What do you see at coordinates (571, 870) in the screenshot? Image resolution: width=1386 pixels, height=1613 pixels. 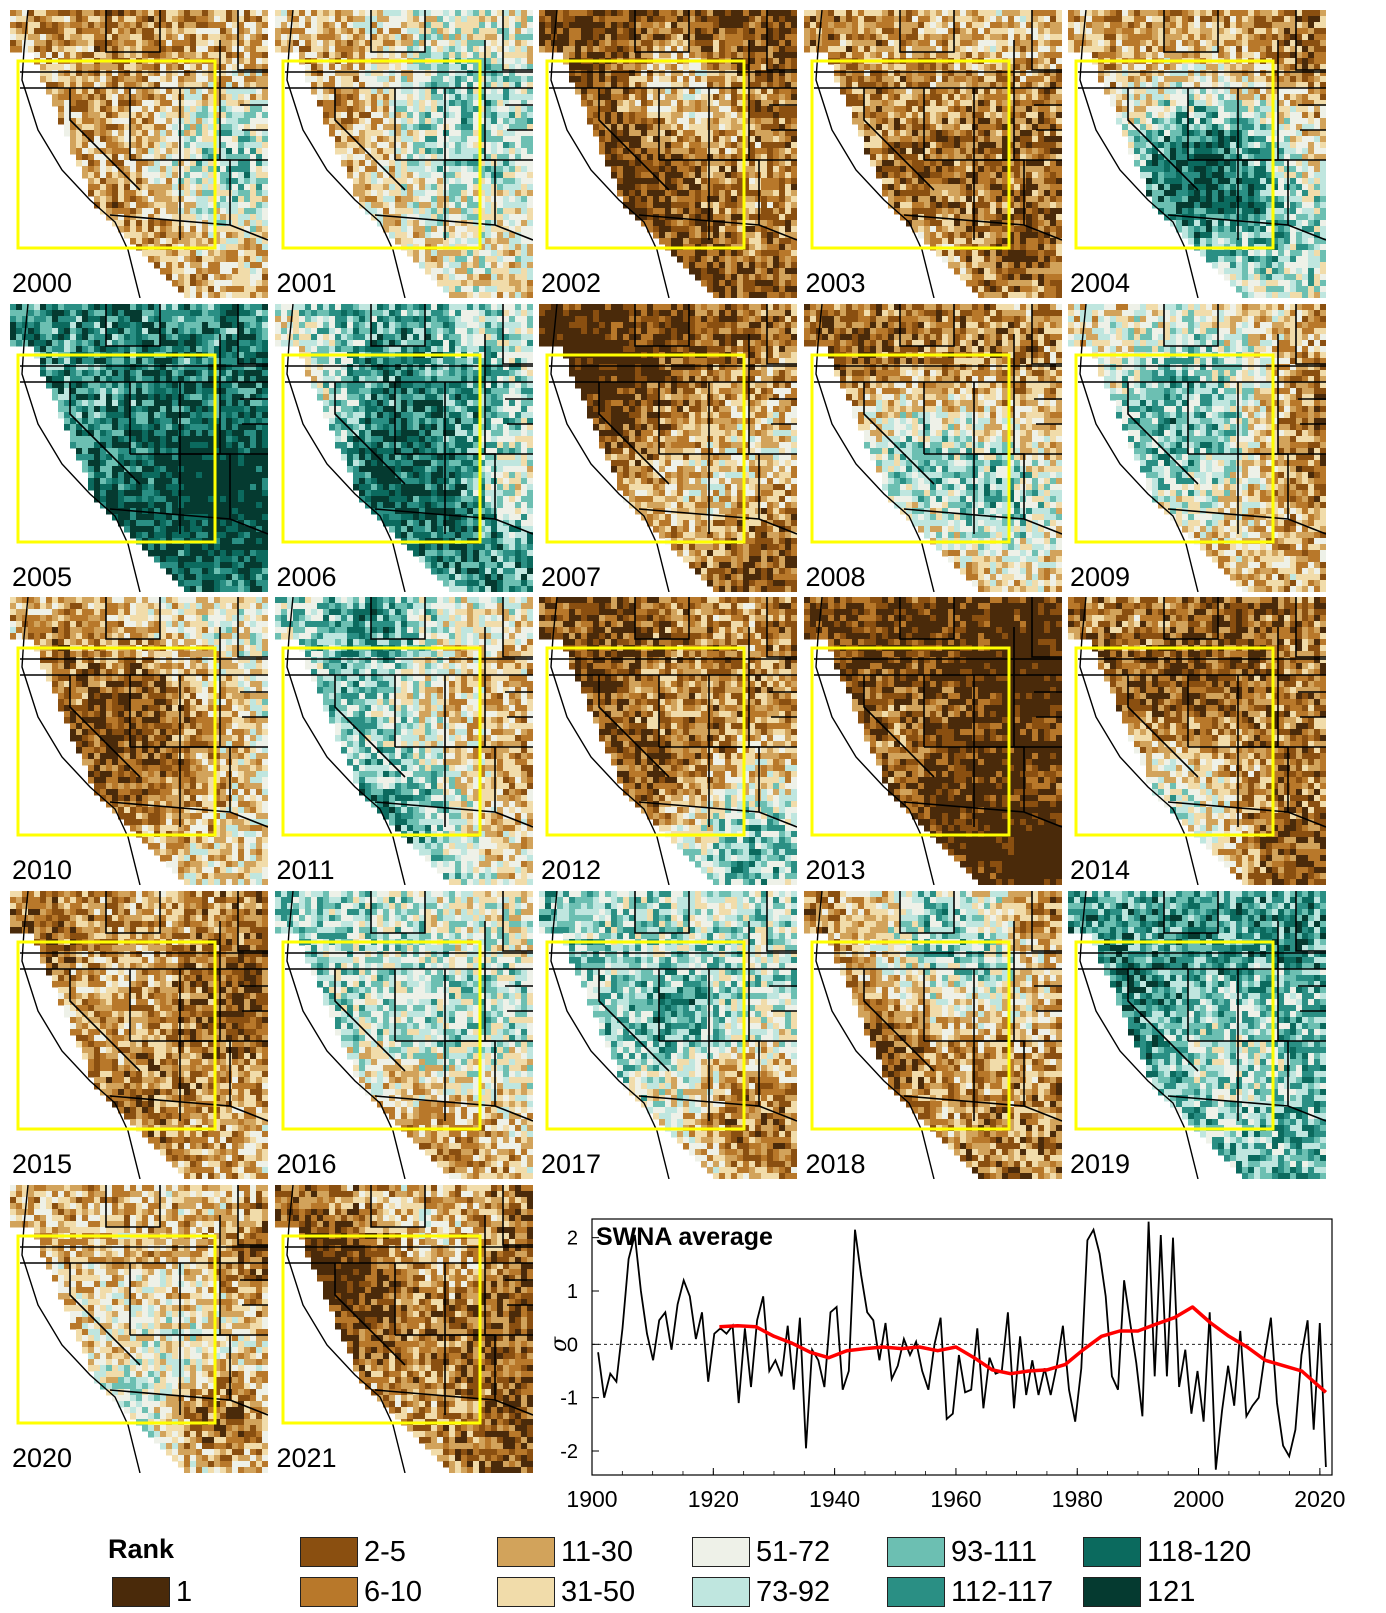 I see `panel-year-label: 2012` at bounding box center [571, 870].